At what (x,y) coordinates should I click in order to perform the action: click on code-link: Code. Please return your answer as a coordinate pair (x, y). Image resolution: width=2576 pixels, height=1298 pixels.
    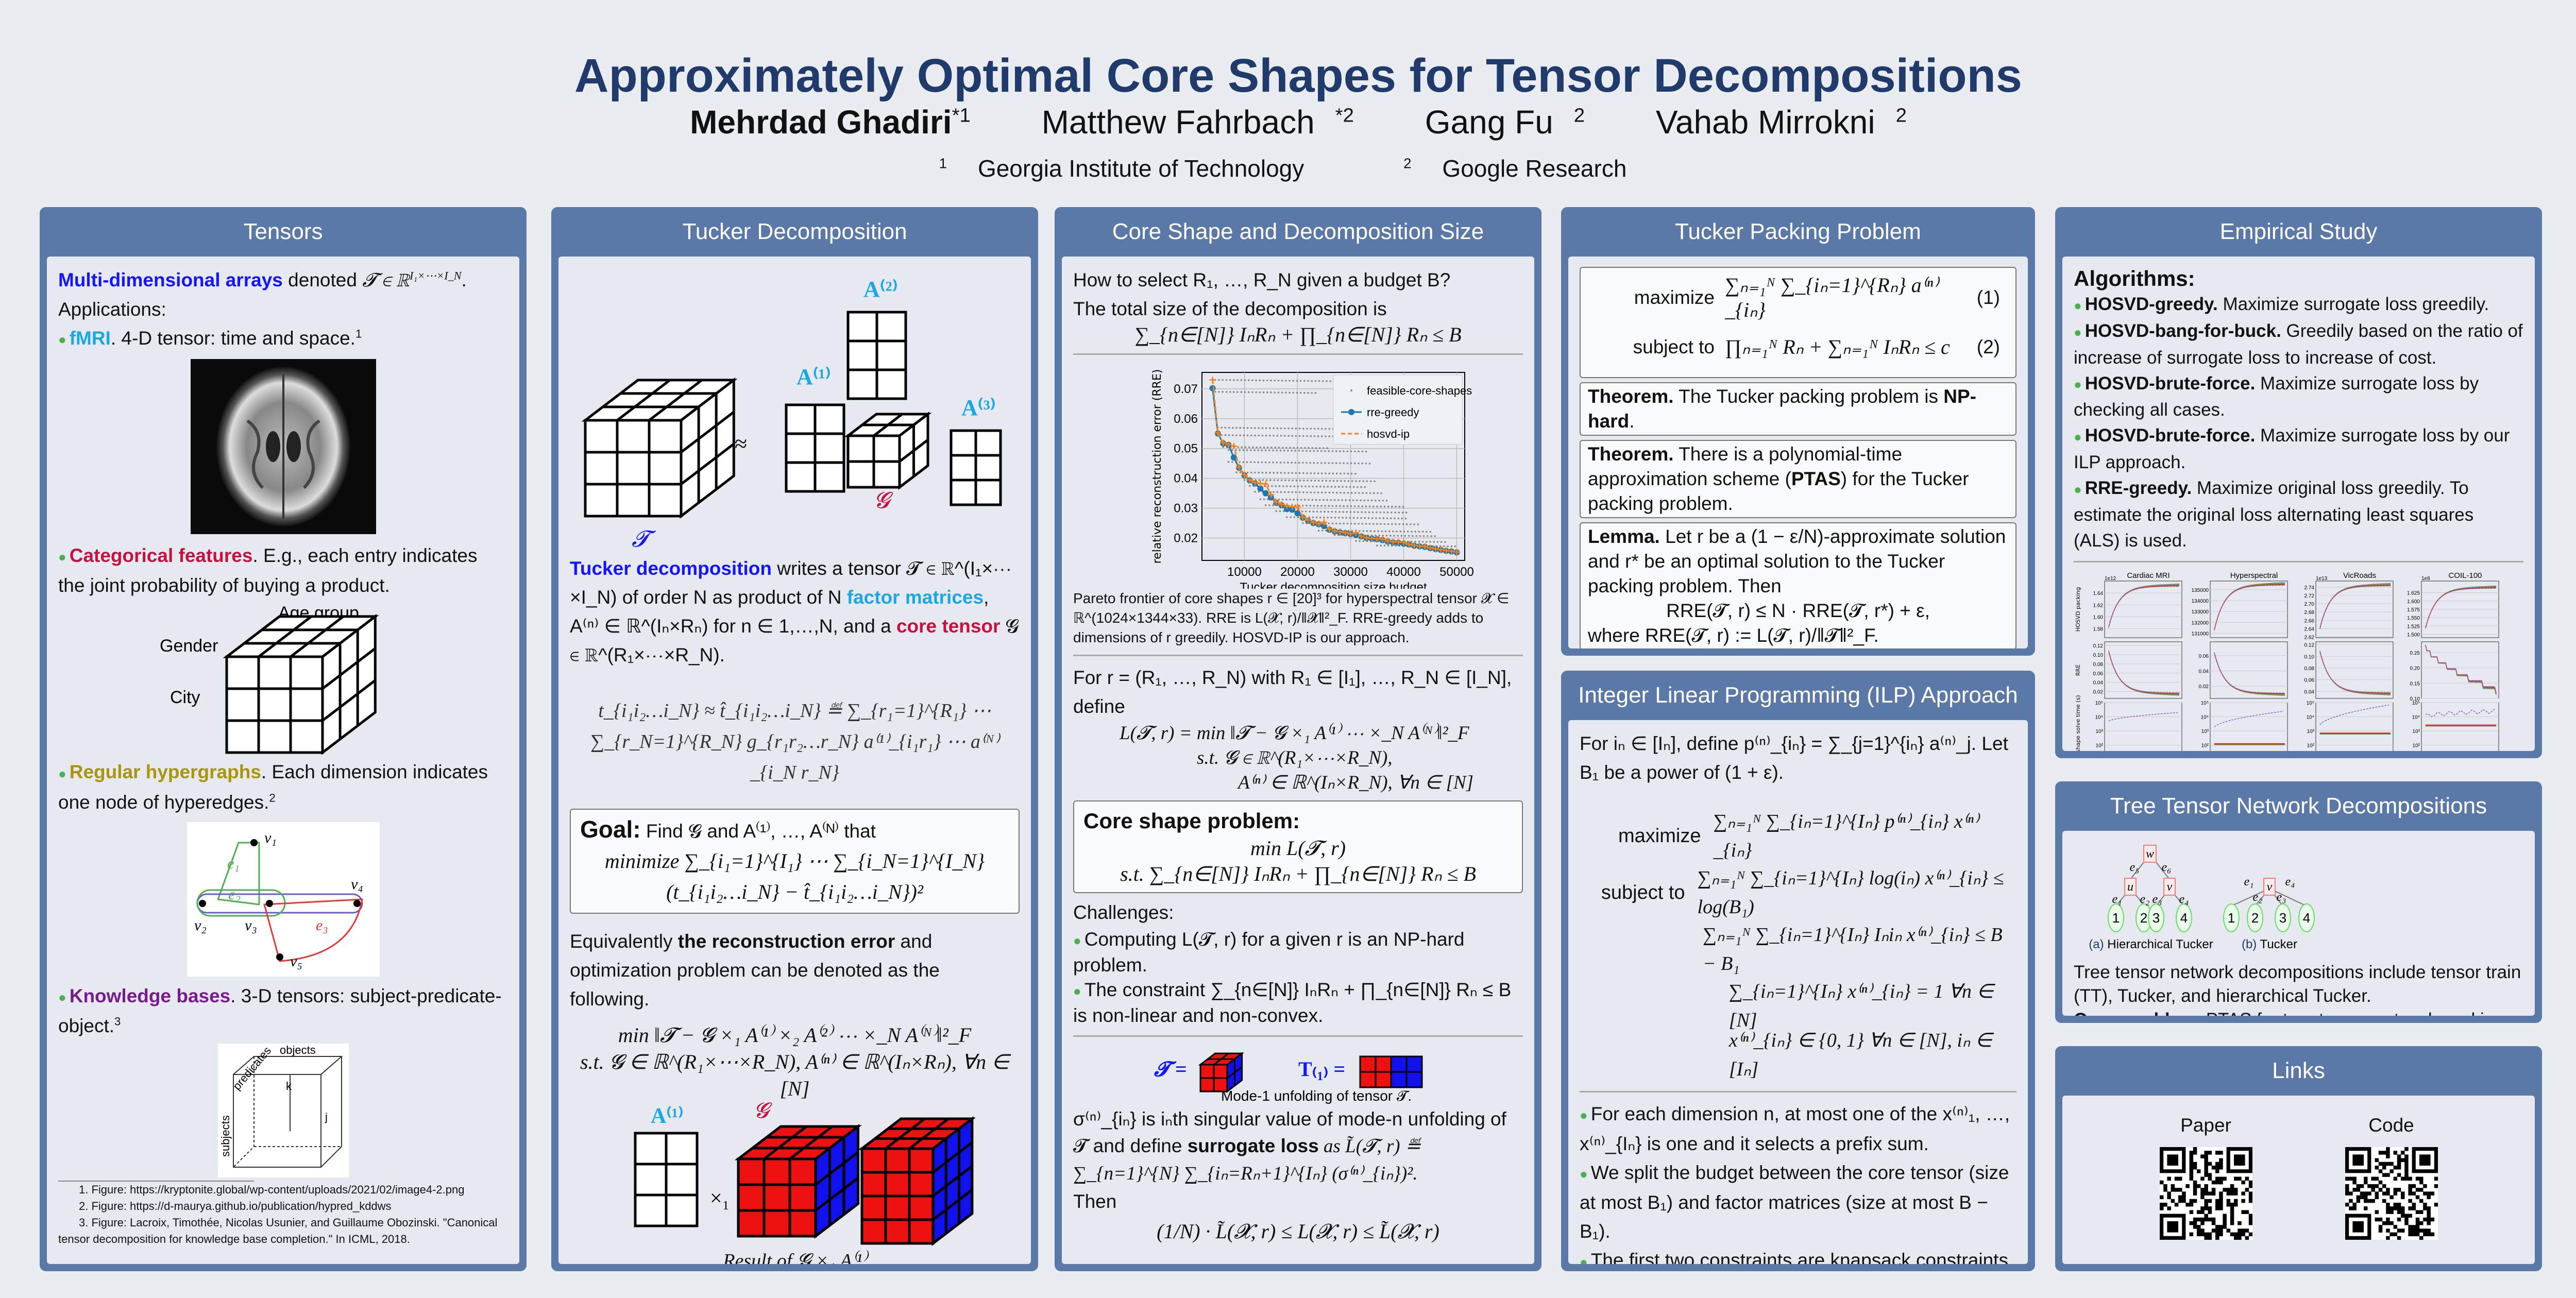
    Looking at the image, I should click on (2391, 1183).